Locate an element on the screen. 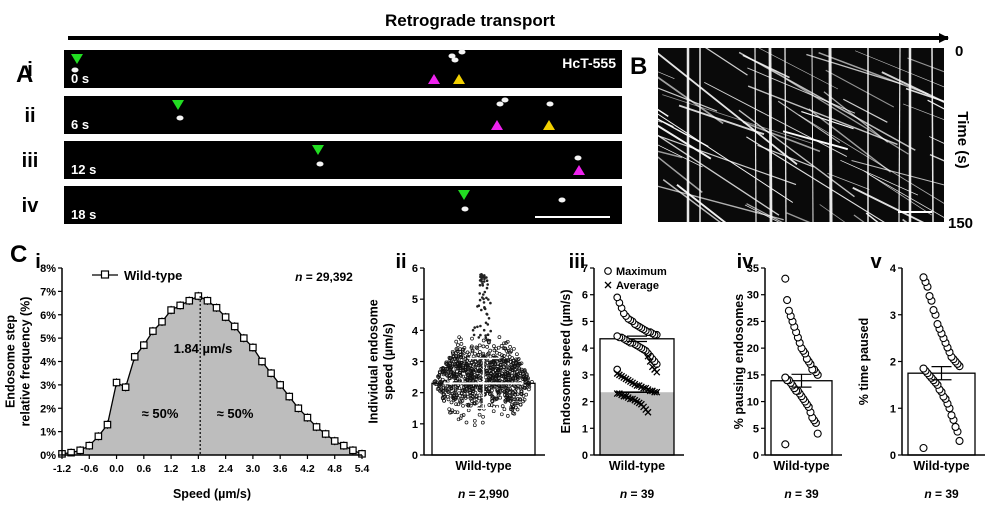 This screenshot has height=513, width=1000. chart-Ci-x-tick-label: 1.2 is located at coordinates (171, 469).